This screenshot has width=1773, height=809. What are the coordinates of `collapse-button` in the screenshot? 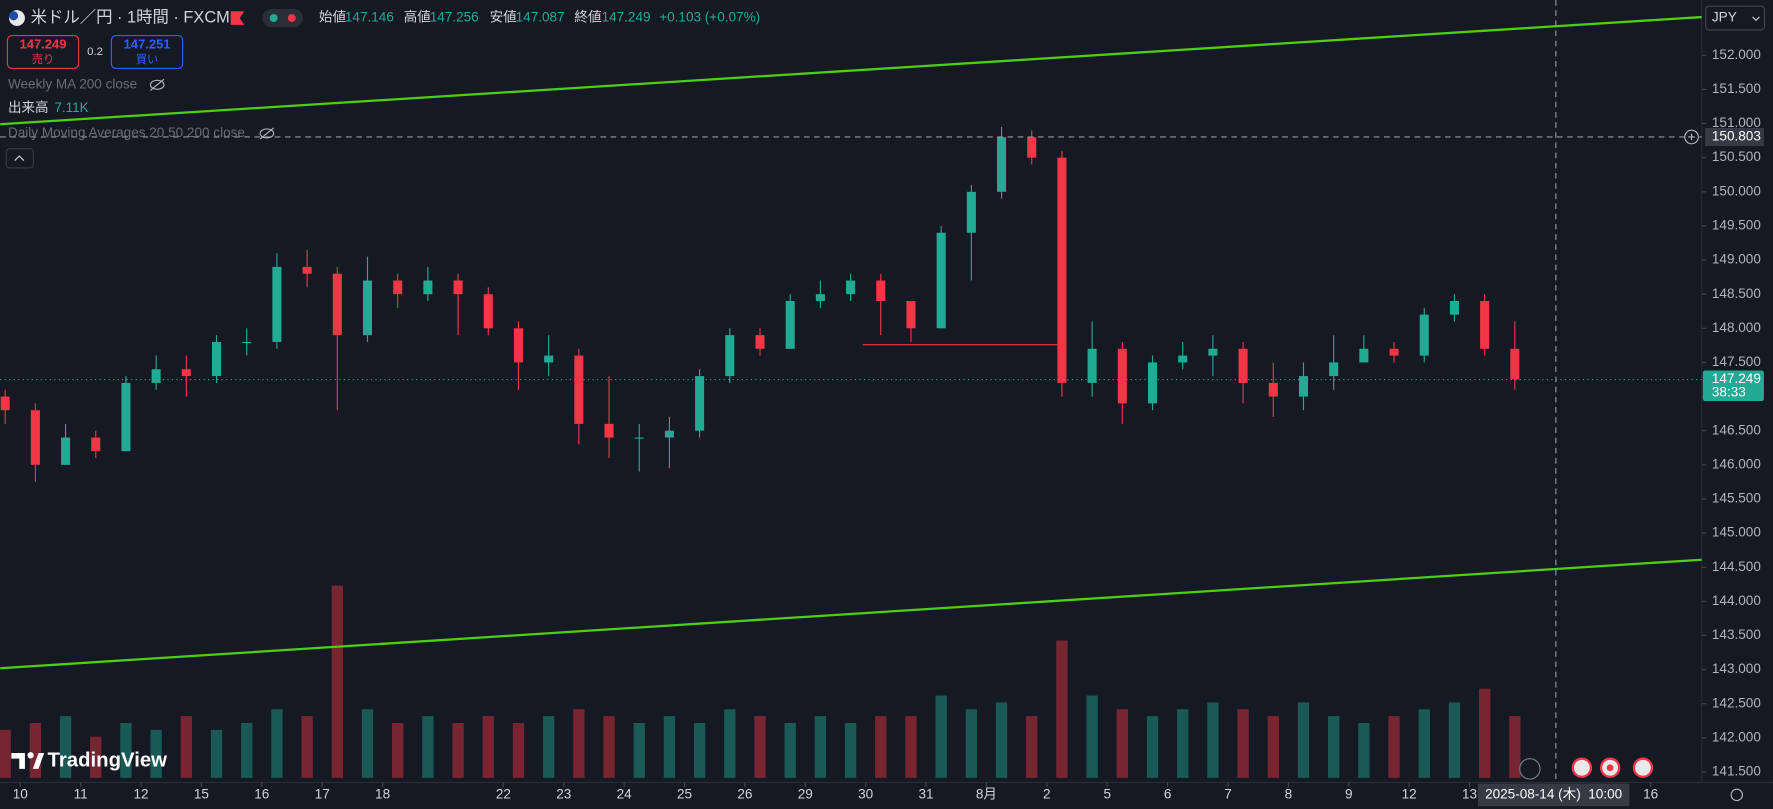 It's located at (19, 158).